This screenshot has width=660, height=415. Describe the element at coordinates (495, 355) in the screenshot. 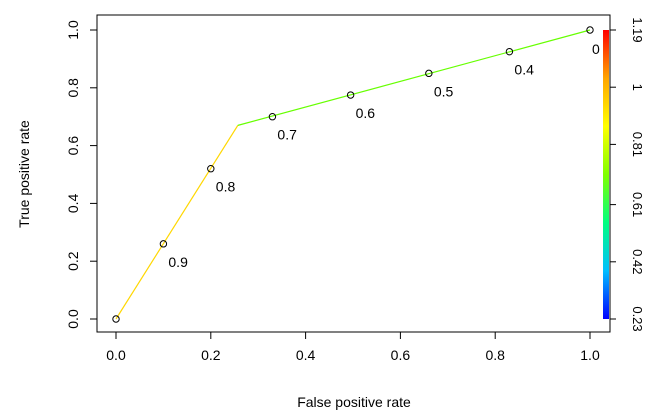

I see `x-tick-label: 0.8` at that location.